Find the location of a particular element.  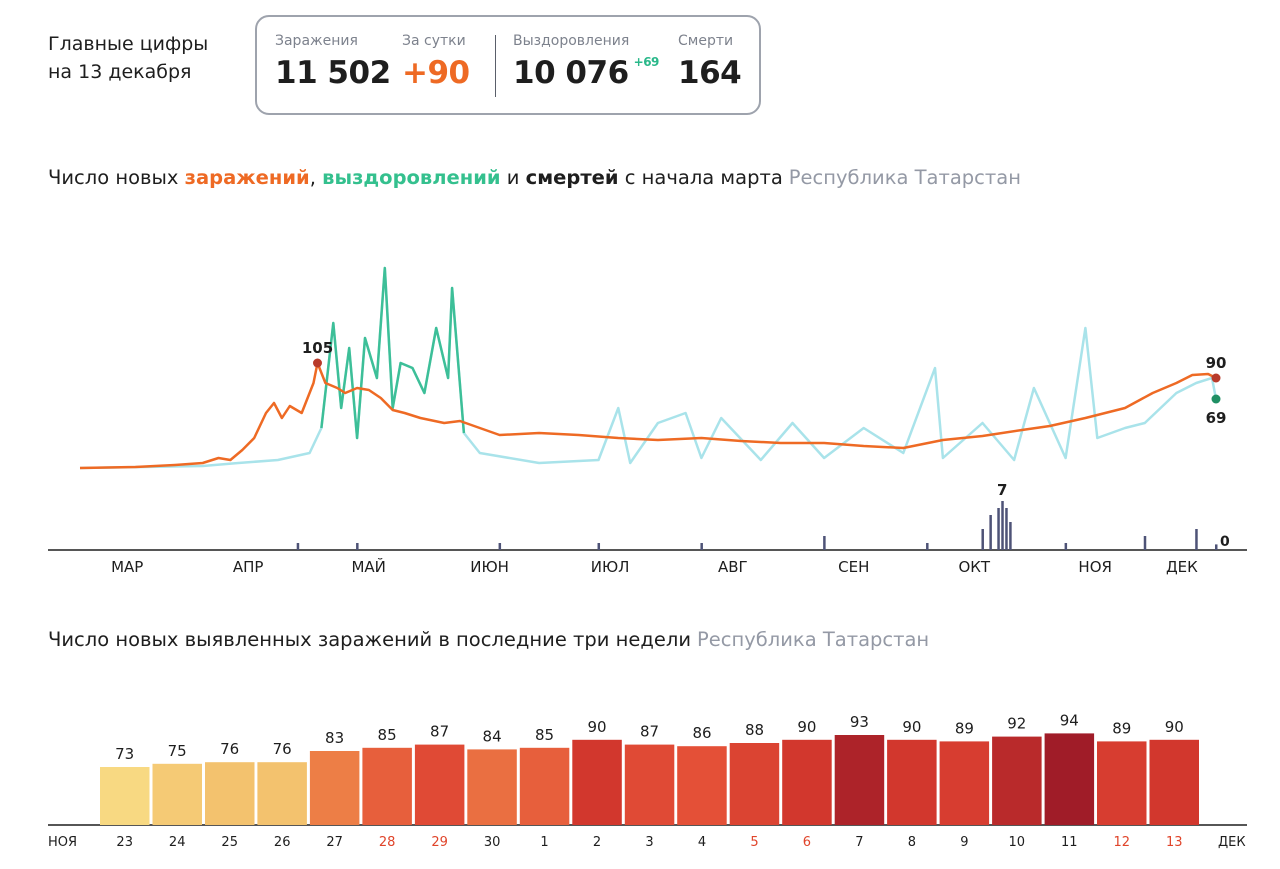

chart1-title-part2: с начала марта is located at coordinates (700, 177).